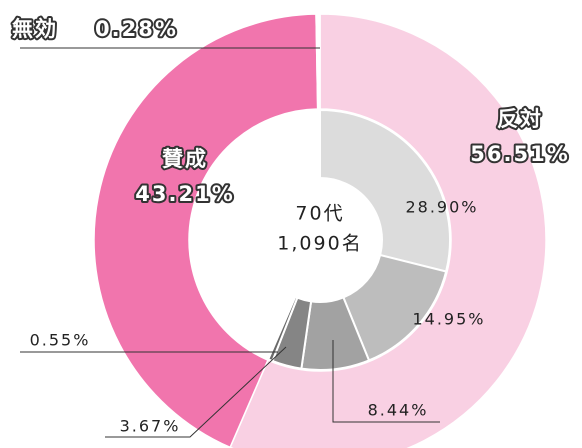 This screenshot has width=582, height=448. Describe the element at coordinates (519, 154) in the screenshot. I see `value-label: 56.51%` at that location.